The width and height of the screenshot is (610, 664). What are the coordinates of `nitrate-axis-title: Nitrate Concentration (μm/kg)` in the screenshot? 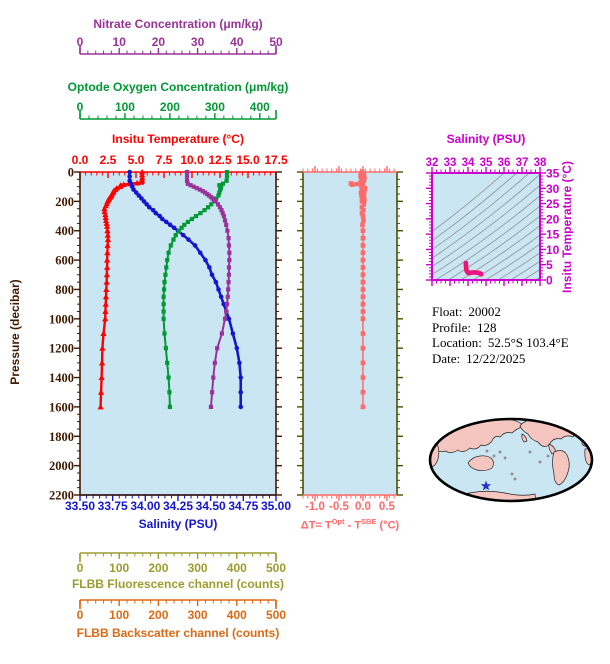 It's located at (178, 24).